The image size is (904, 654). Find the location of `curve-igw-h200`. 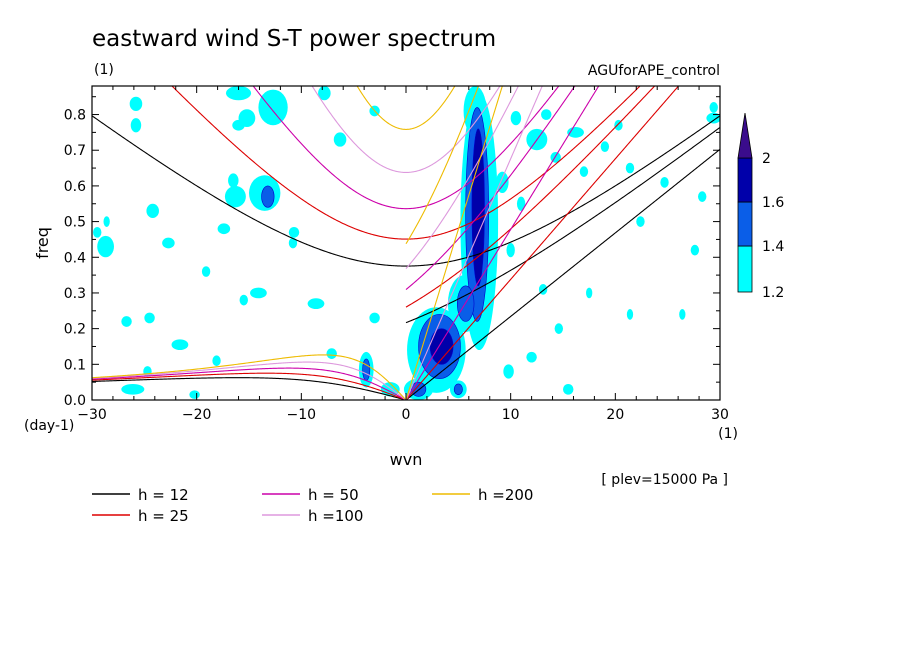

curve-igw-h200 is located at coordinates (406, 108).